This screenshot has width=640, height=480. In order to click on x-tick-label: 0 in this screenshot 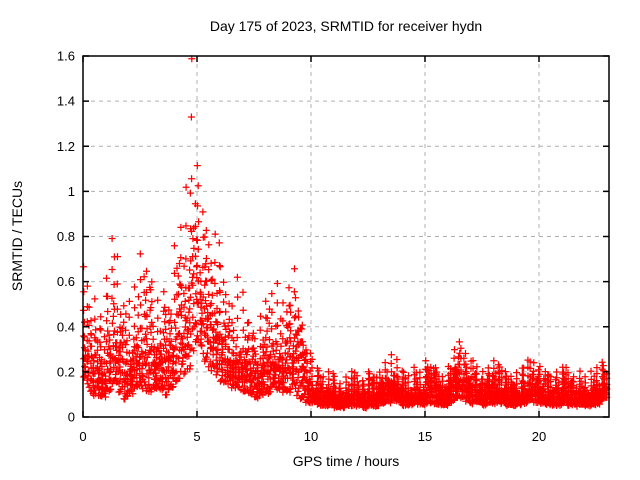, I will do `click(82, 436)`.